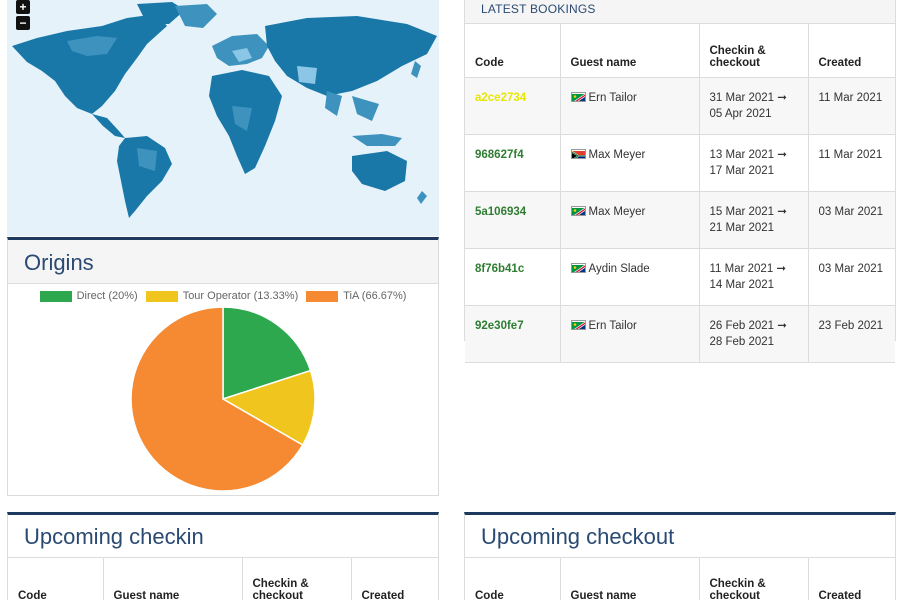 The height and width of the screenshot is (600, 900). I want to click on upcoming-checkin-title: Upcoming checkin, so click(223, 536).